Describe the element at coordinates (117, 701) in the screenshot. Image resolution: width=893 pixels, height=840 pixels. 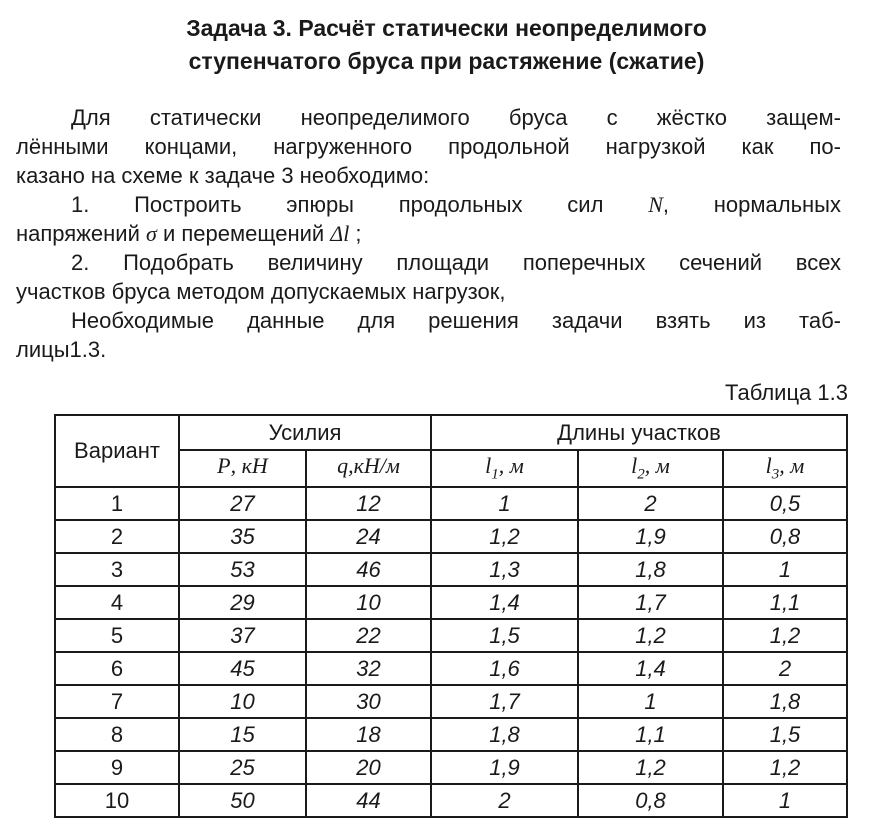
I see `cell-variant: 7` at that location.